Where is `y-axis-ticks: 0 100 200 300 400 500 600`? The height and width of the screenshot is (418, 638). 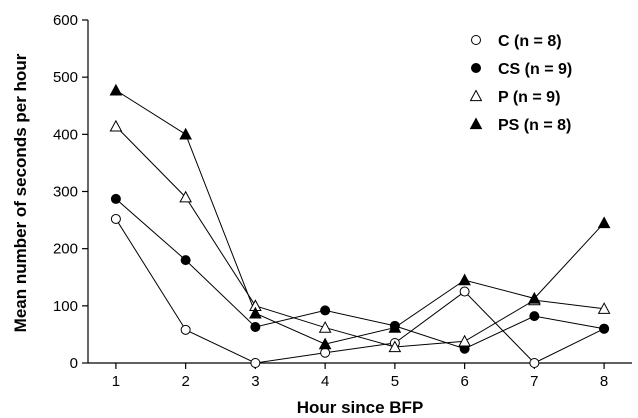 y-axis-ticks: 0 100 200 300 400 500 600 is located at coordinates (70, 192).